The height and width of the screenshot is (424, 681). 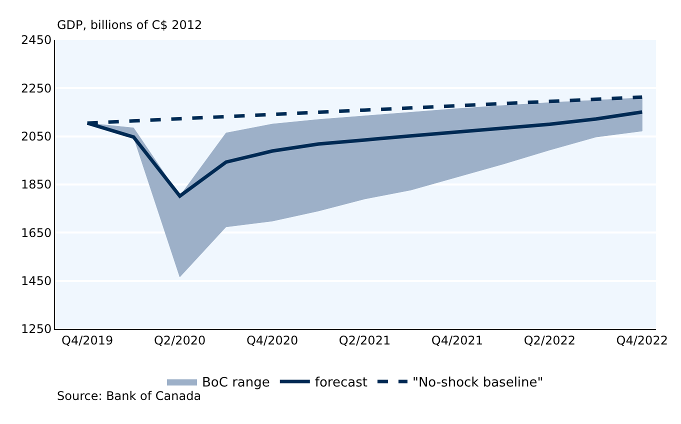 What do you see at coordinates (36, 40) in the screenshot?
I see `y-tick-label: 2450` at bounding box center [36, 40].